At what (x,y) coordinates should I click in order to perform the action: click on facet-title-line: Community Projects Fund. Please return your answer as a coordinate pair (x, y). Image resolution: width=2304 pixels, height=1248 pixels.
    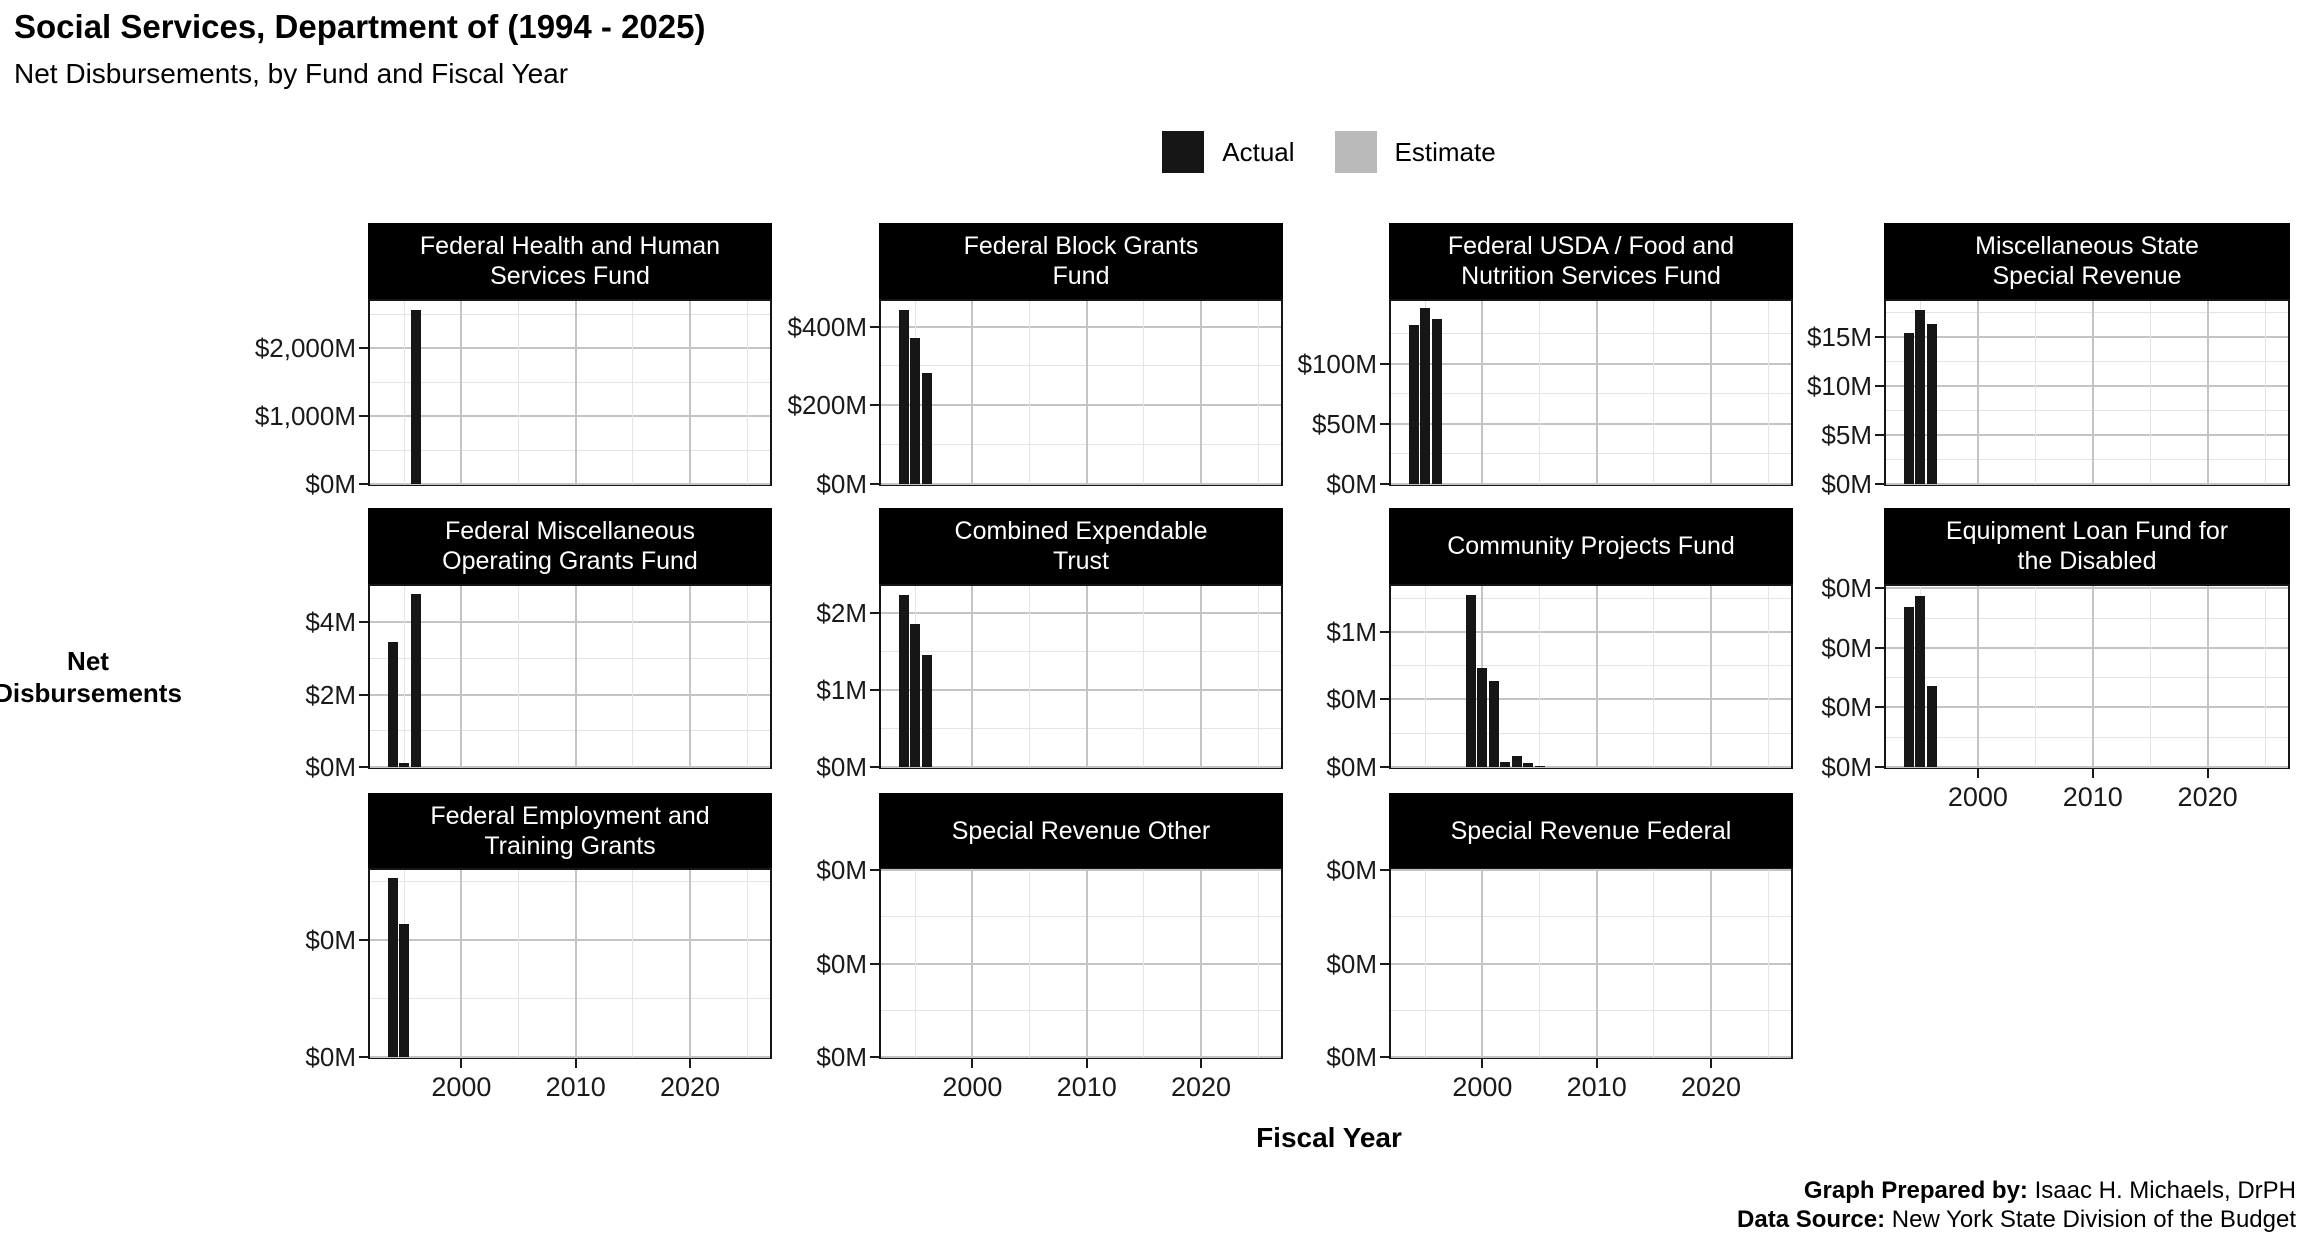
    Looking at the image, I should click on (1591, 546).